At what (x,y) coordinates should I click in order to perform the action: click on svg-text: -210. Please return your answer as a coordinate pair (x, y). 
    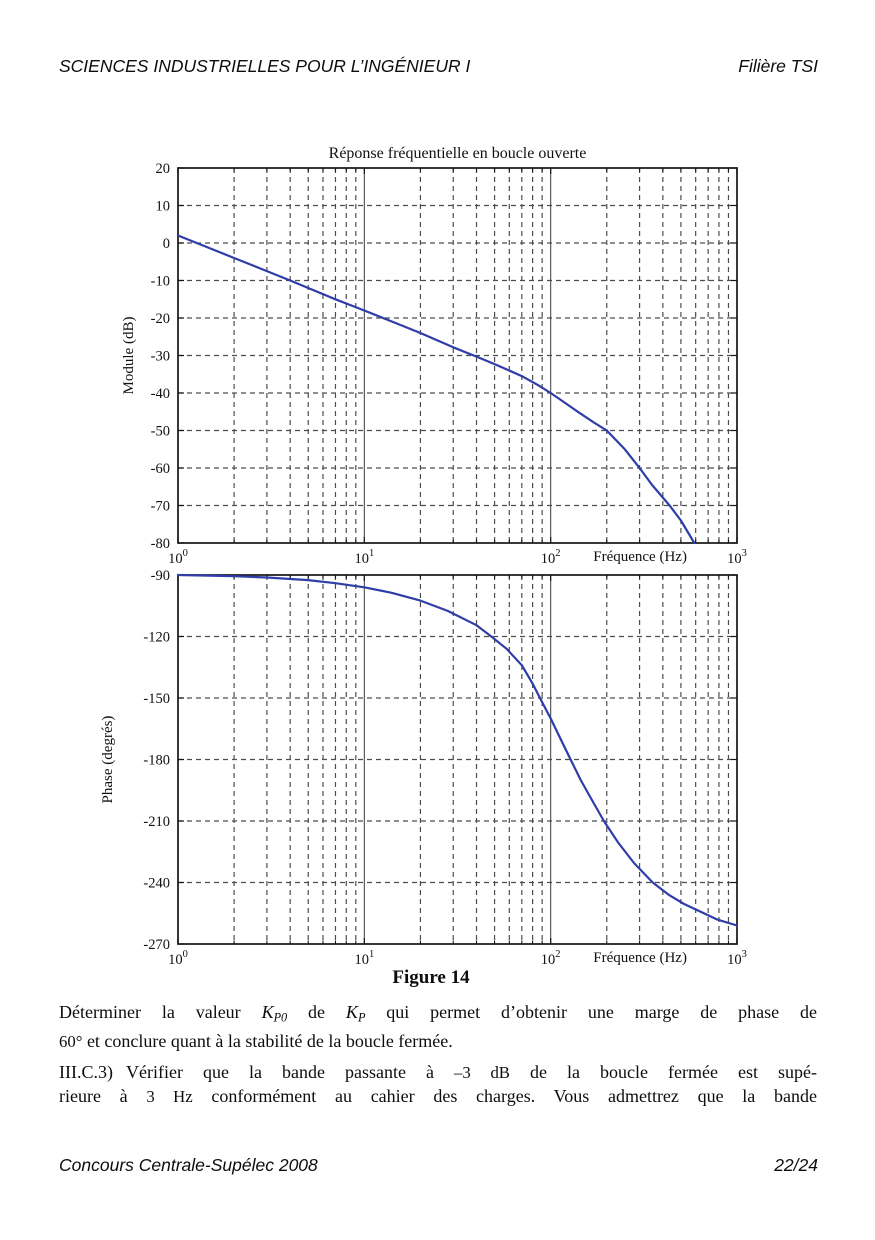
    Looking at the image, I should click on (156, 822).